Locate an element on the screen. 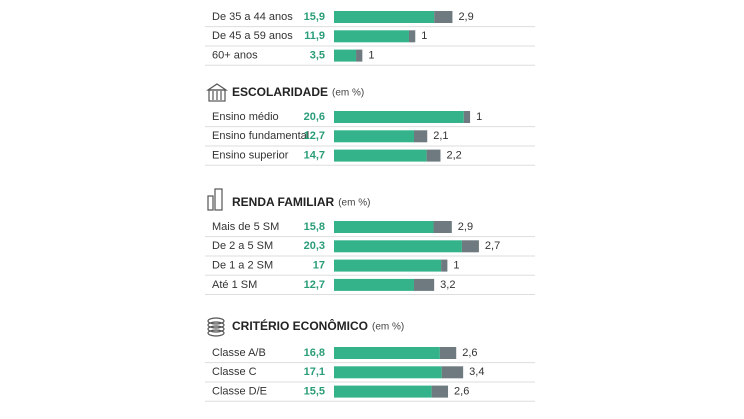  value-label: 16,8 is located at coordinates (314, 353).